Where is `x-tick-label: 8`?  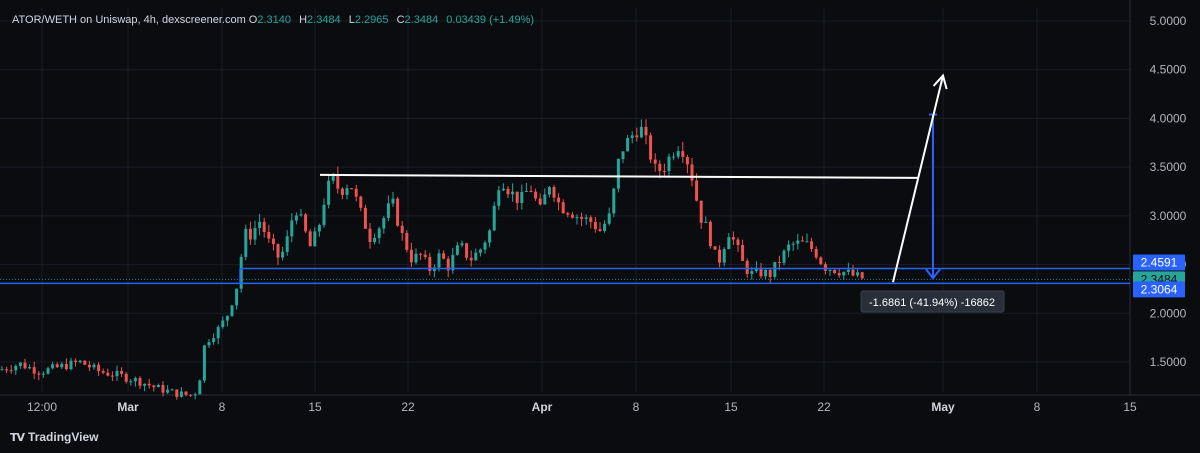
x-tick-label: 8 is located at coordinates (636, 407).